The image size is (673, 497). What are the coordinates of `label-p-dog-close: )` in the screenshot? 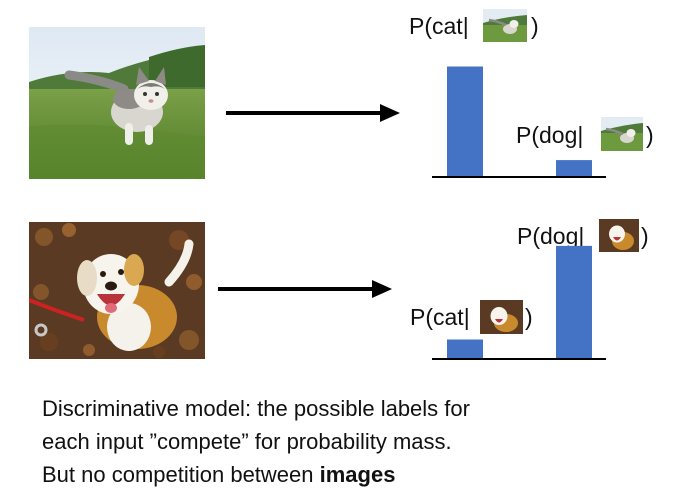 It's located at (650, 135).